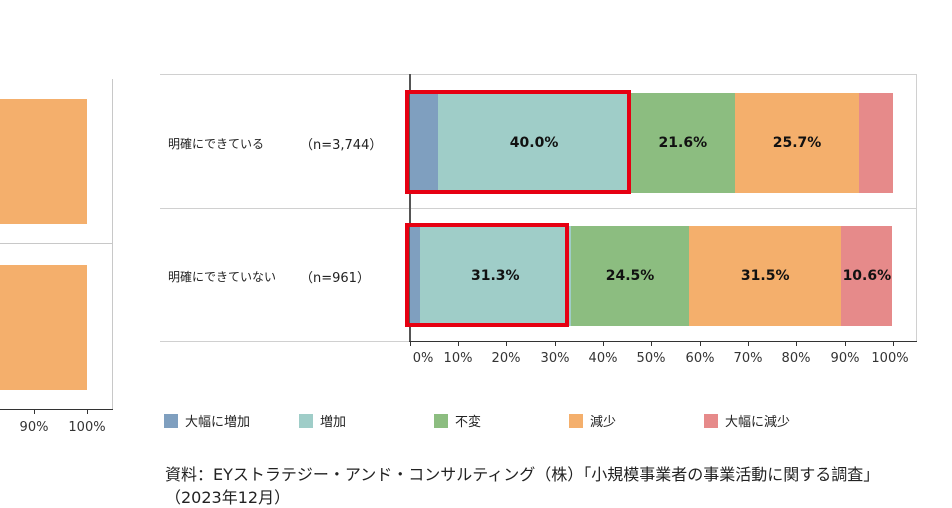 This screenshot has height=508, width=952. I want to click on x-tick-label: 40%, so click(603, 358).